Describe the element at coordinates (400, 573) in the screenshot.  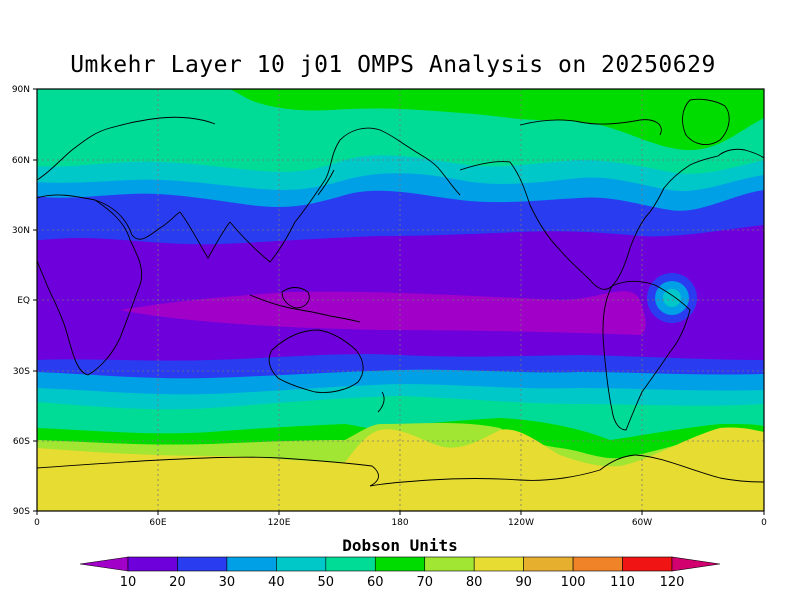
I see `colorbar: 10 20 30 40 50 60 70 80 90 100 110 120` at that location.